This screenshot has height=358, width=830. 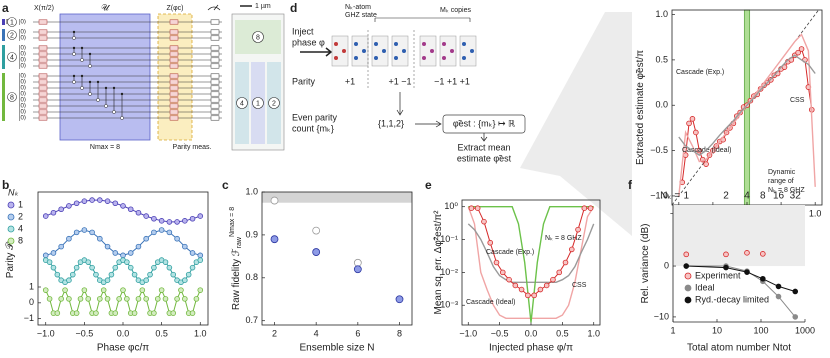 What do you see at coordinates (214, 7) in the screenshot?
I see `meas-icon` at bounding box center [214, 7].